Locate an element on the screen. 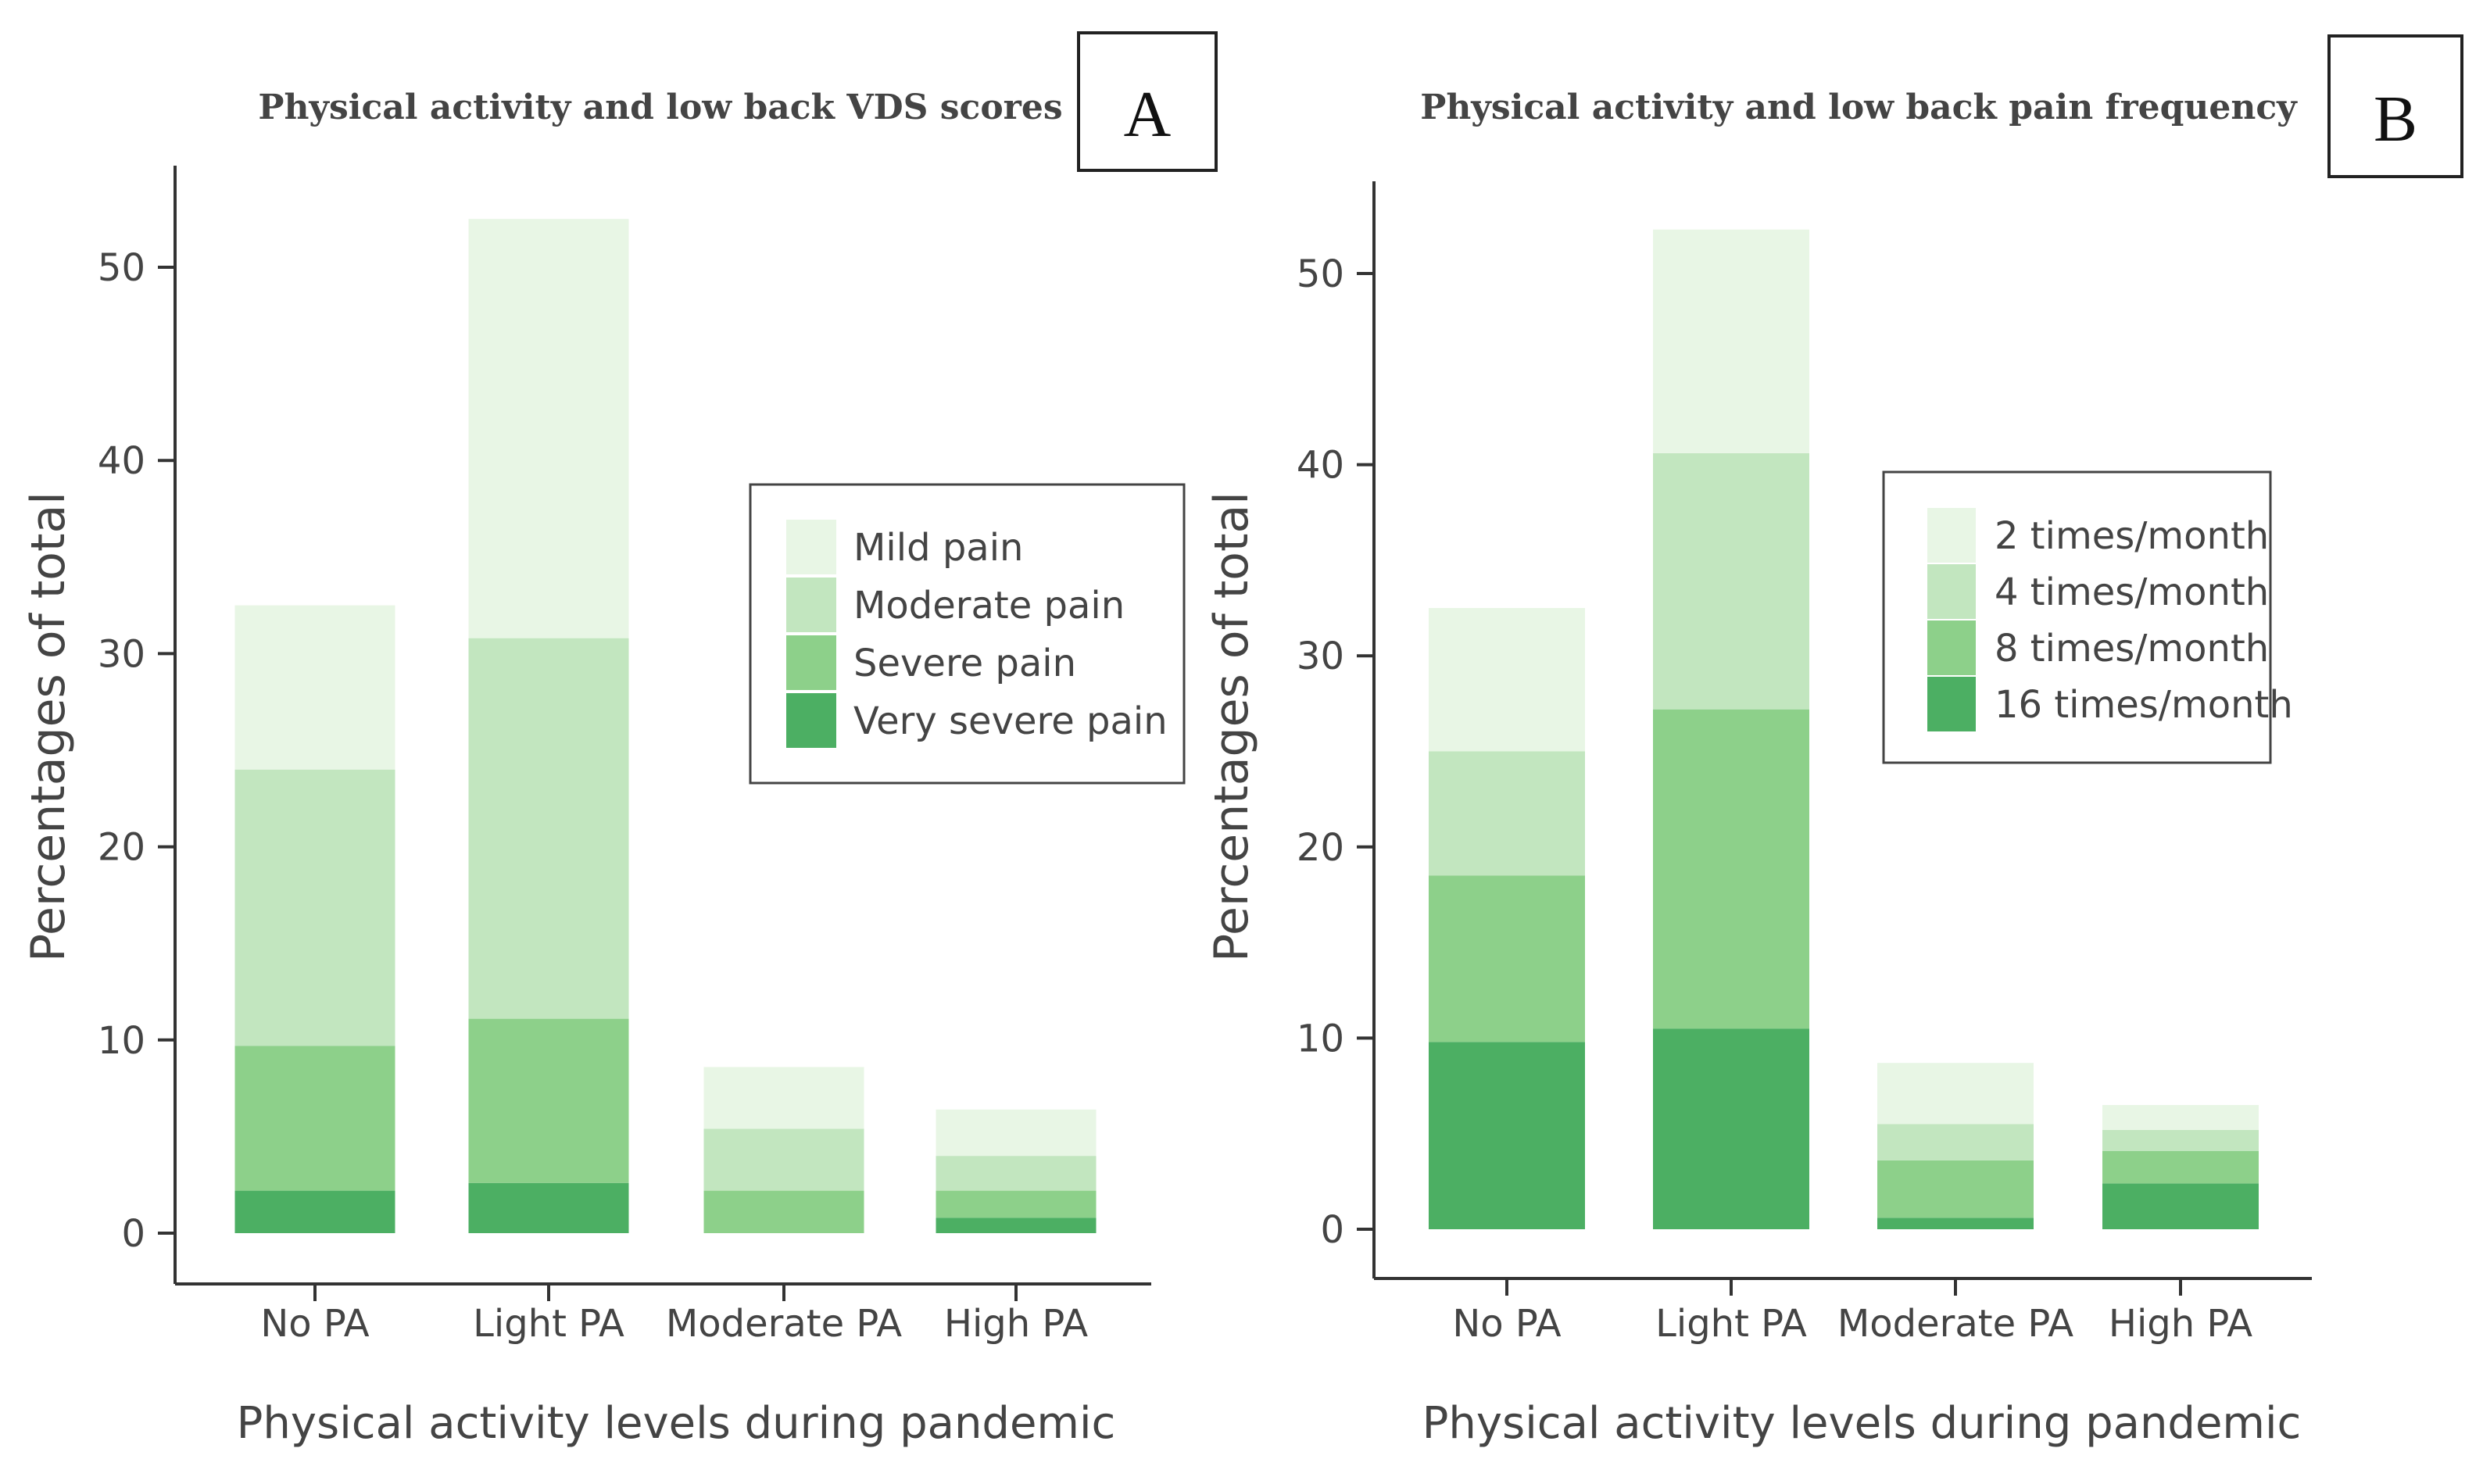 The height and width of the screenshot is (1484, 2483). panel-label: B is located at coordinates (2395, 119).